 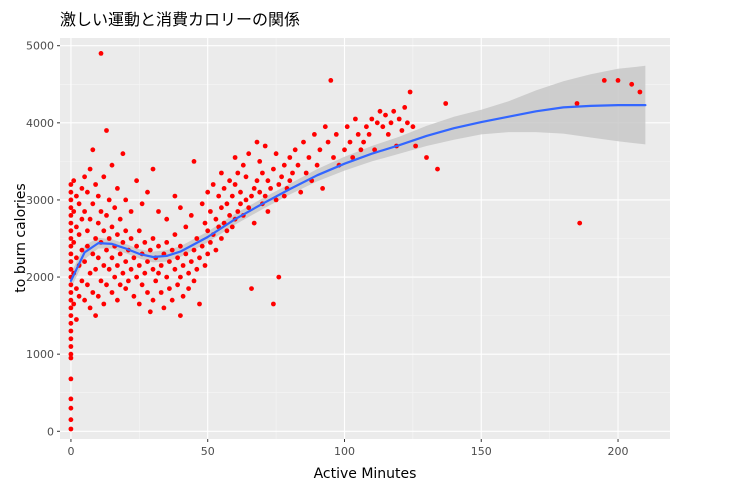 I want to click on y-tick-label: 1000, so click(x=40, y=354).